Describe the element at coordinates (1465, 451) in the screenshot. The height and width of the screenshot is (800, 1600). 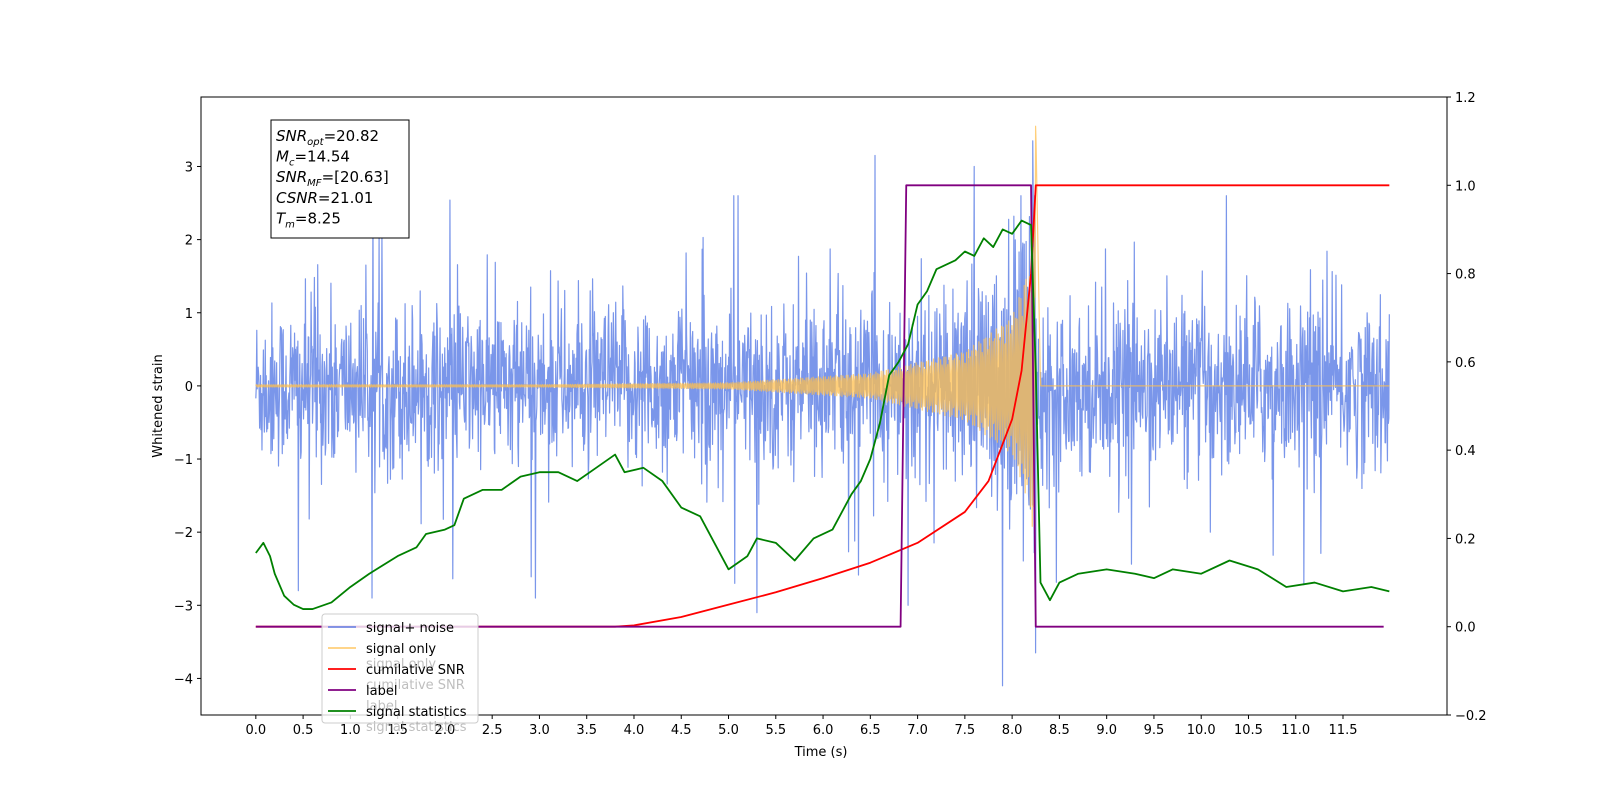
I see `y2-tick-label: 0.4` at that location.